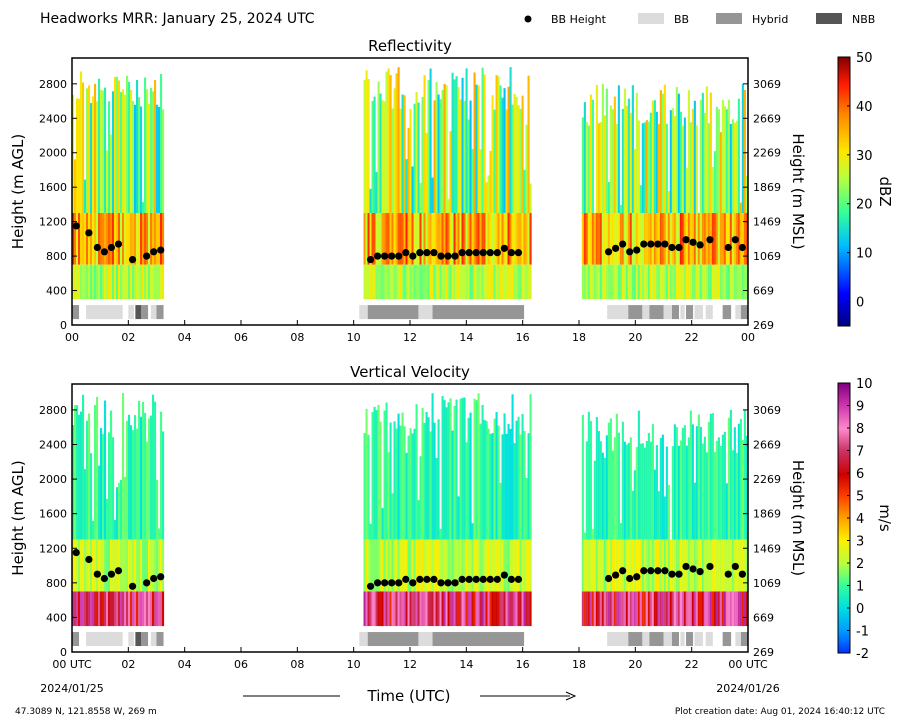 The width and height of the screenshot is (900, 725). Describe the element at coordinates (863, 19) in the screenshot. I see `legend-label: NBB` at that location.